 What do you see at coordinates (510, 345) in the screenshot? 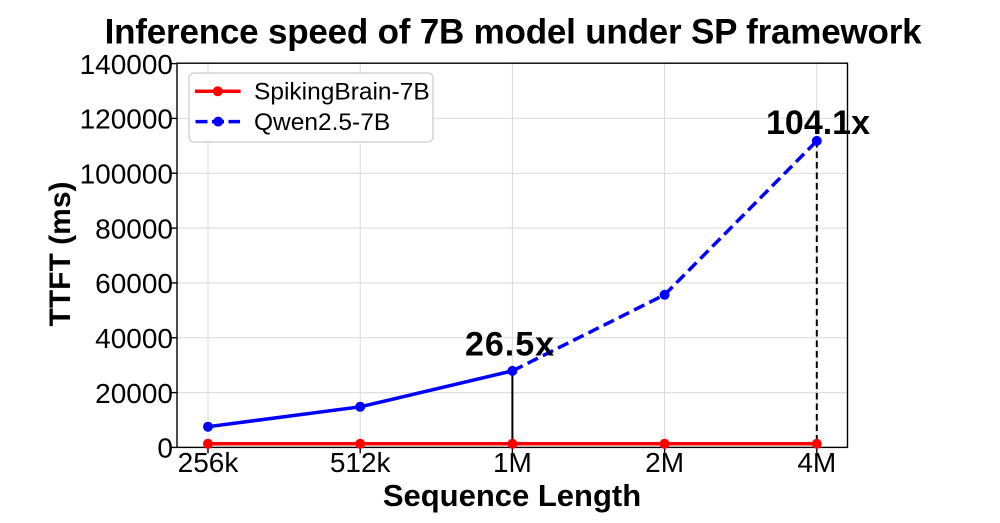
I see `svg-text: 26.5x` at bounding box center [510, 345].